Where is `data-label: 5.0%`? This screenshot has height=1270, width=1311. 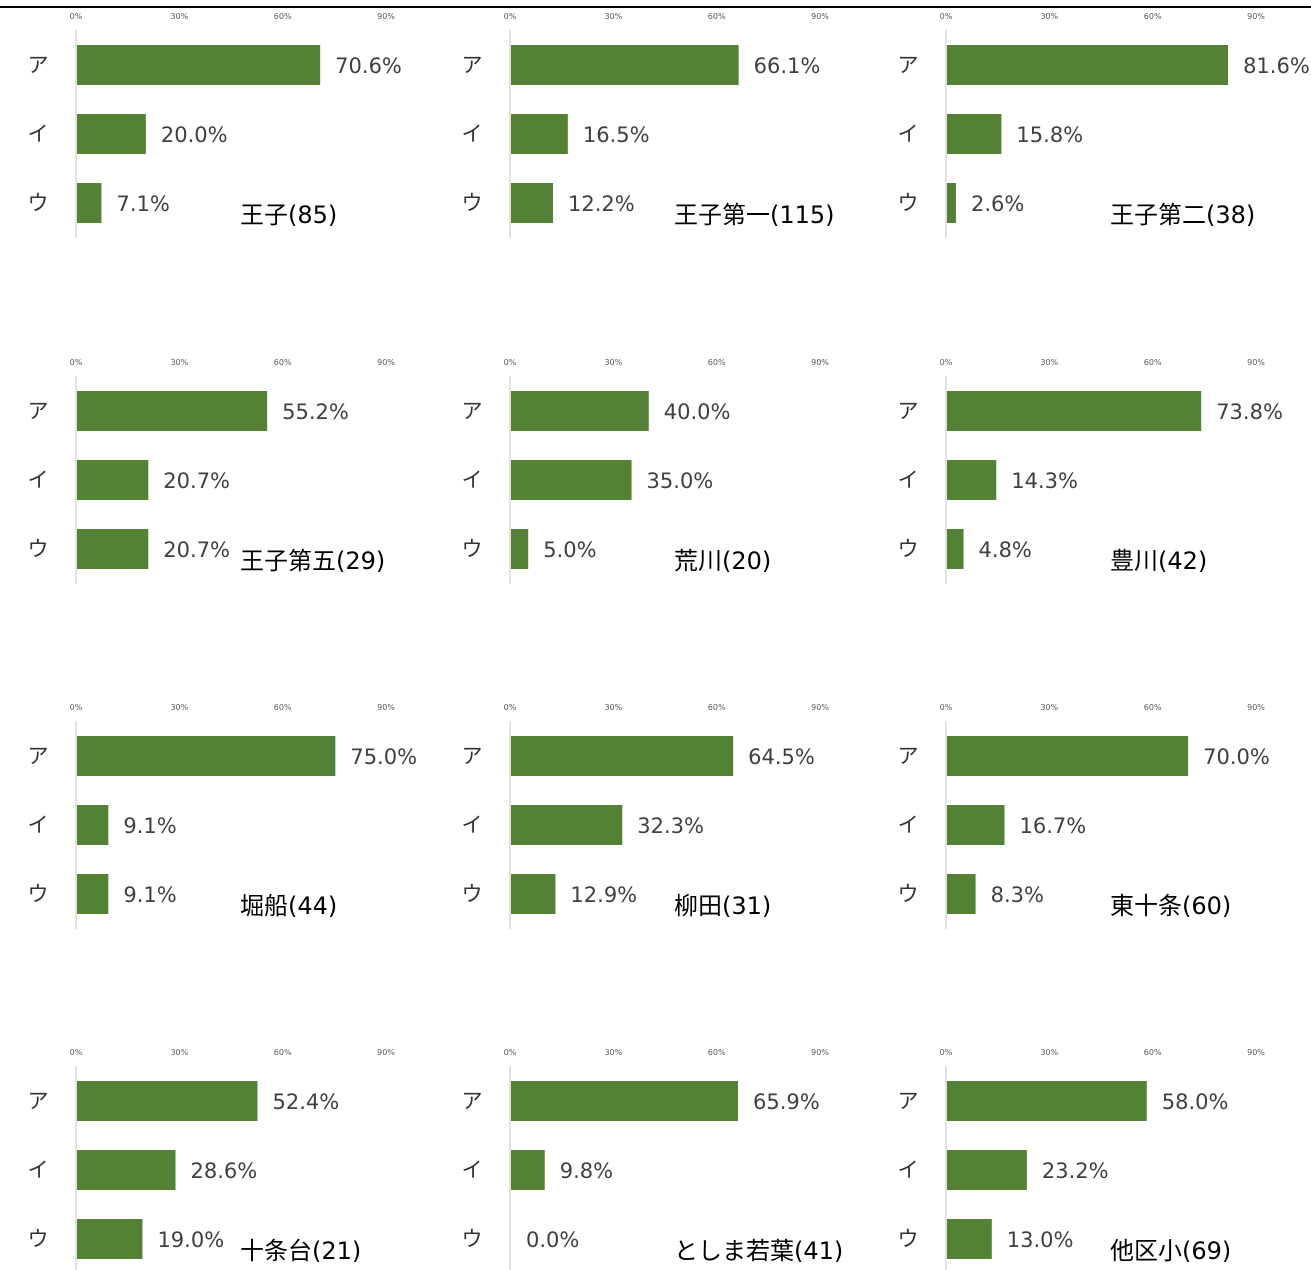 data-label: 5.0% is located at coordinates (569, 550).